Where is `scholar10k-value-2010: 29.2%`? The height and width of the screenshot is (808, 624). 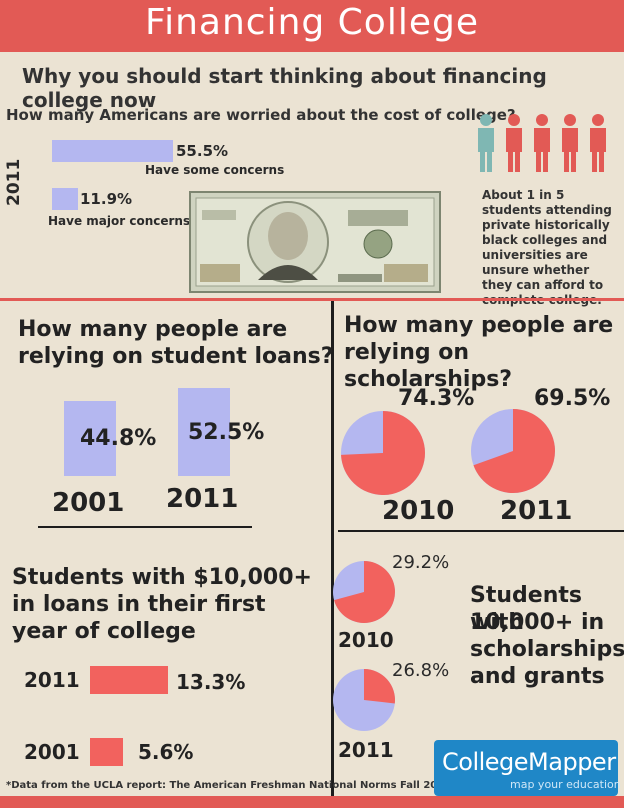
scholar10k-value-2010: 29.2% is located at coordinates (421, 562).